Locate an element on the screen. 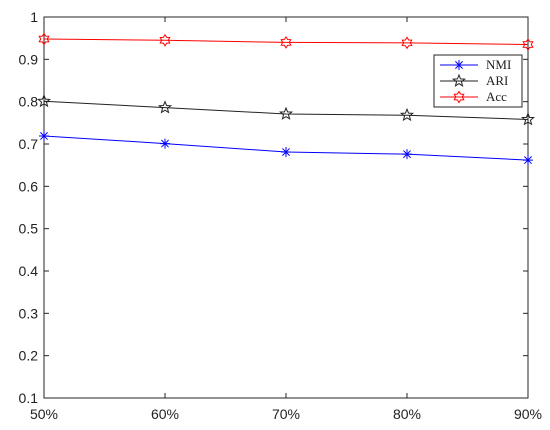 The height and width of the screenshot is (430, 550). legend-item-acc: Acc is located at coordinates (473, 96).